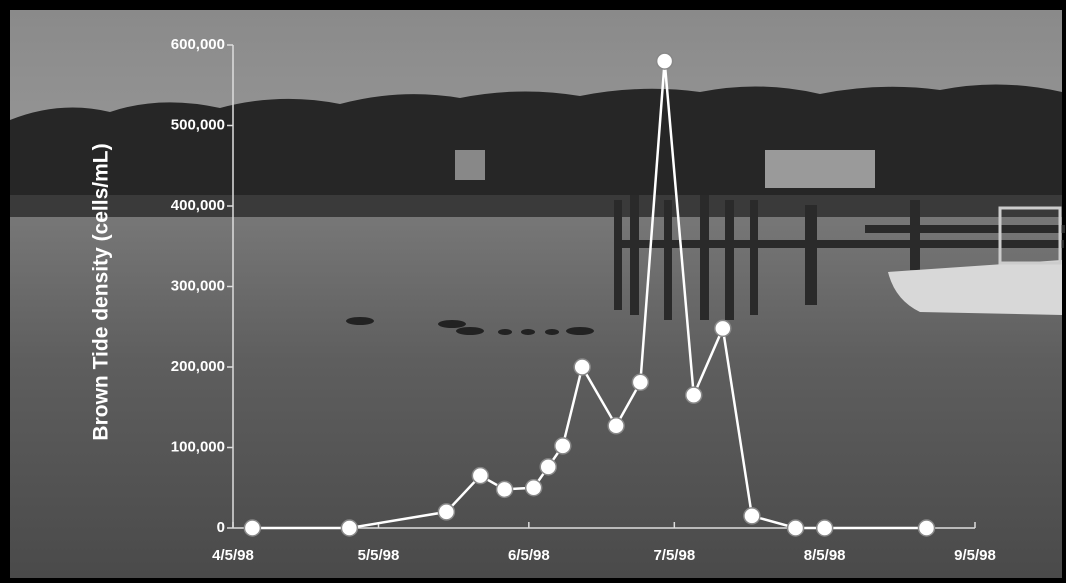  I want to click on y-tick-label: 300,000, so click(198, 285).